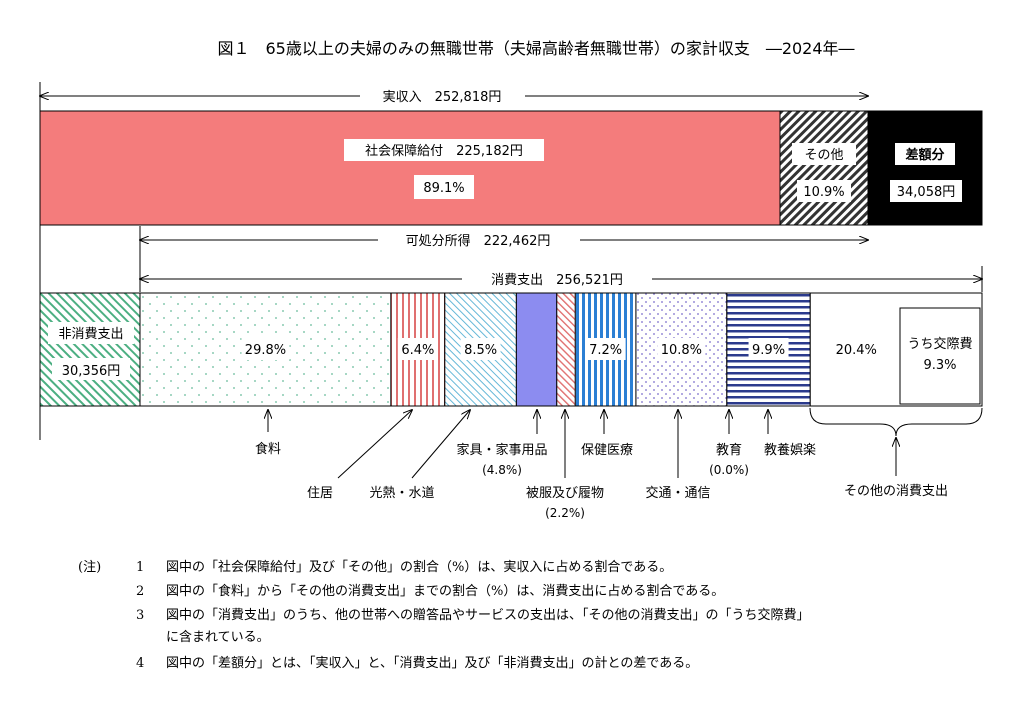 This screenshot has width=1024, height=718. Describe the element at coordinates (607, 450) in the screenshot. I see `label-medical: 保健医療` at that location.